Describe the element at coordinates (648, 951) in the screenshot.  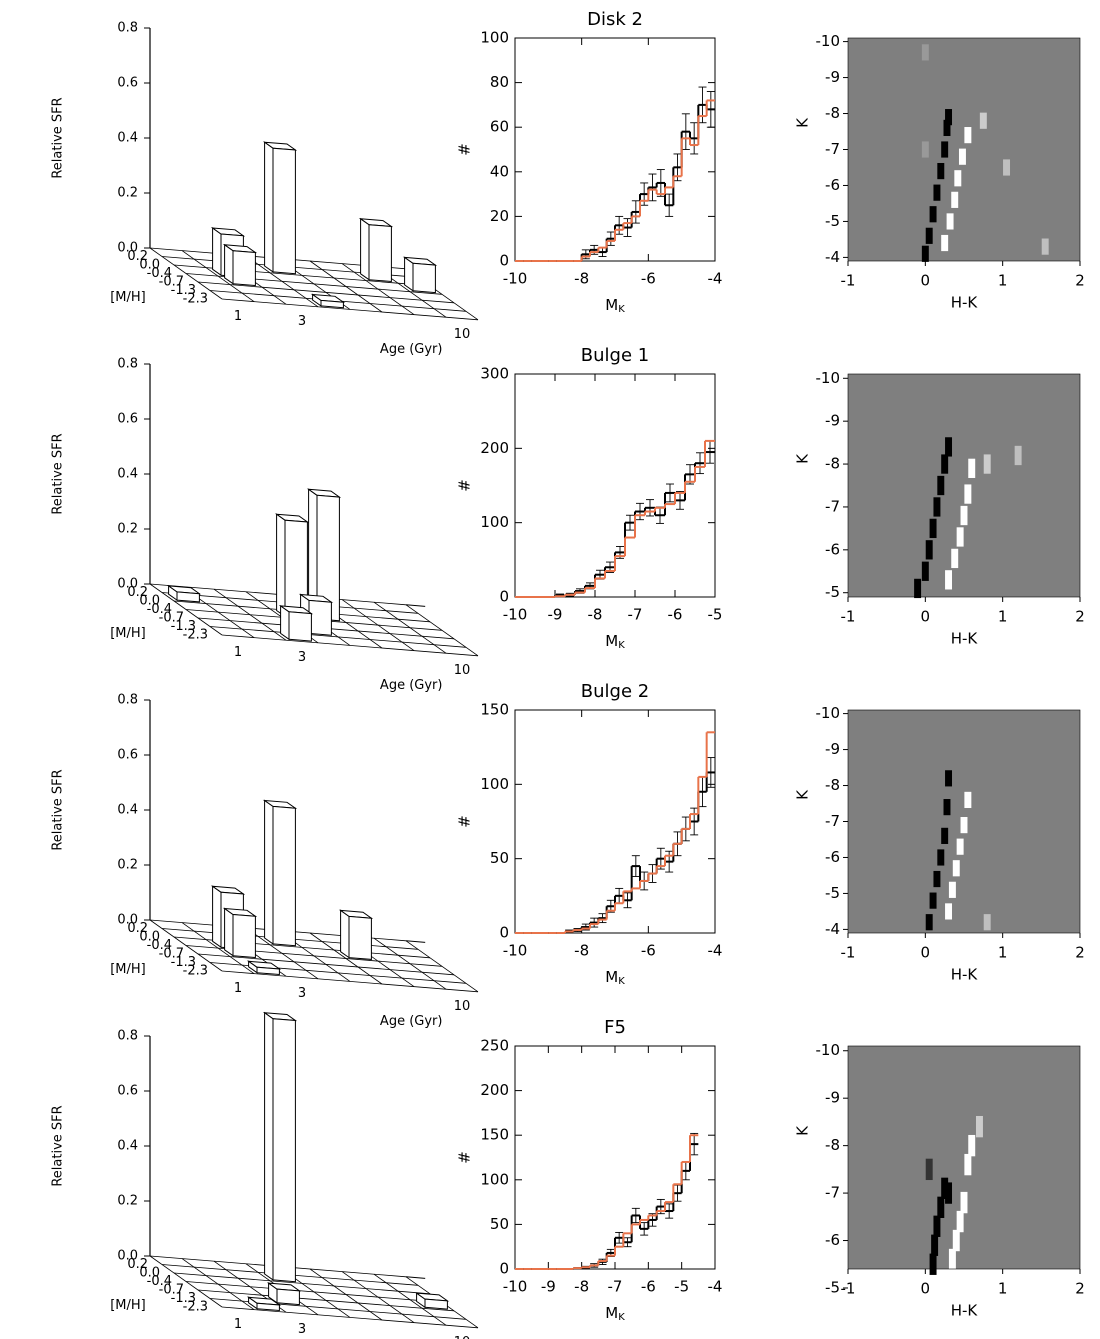
I see `x-tick-label: -6` at that location.